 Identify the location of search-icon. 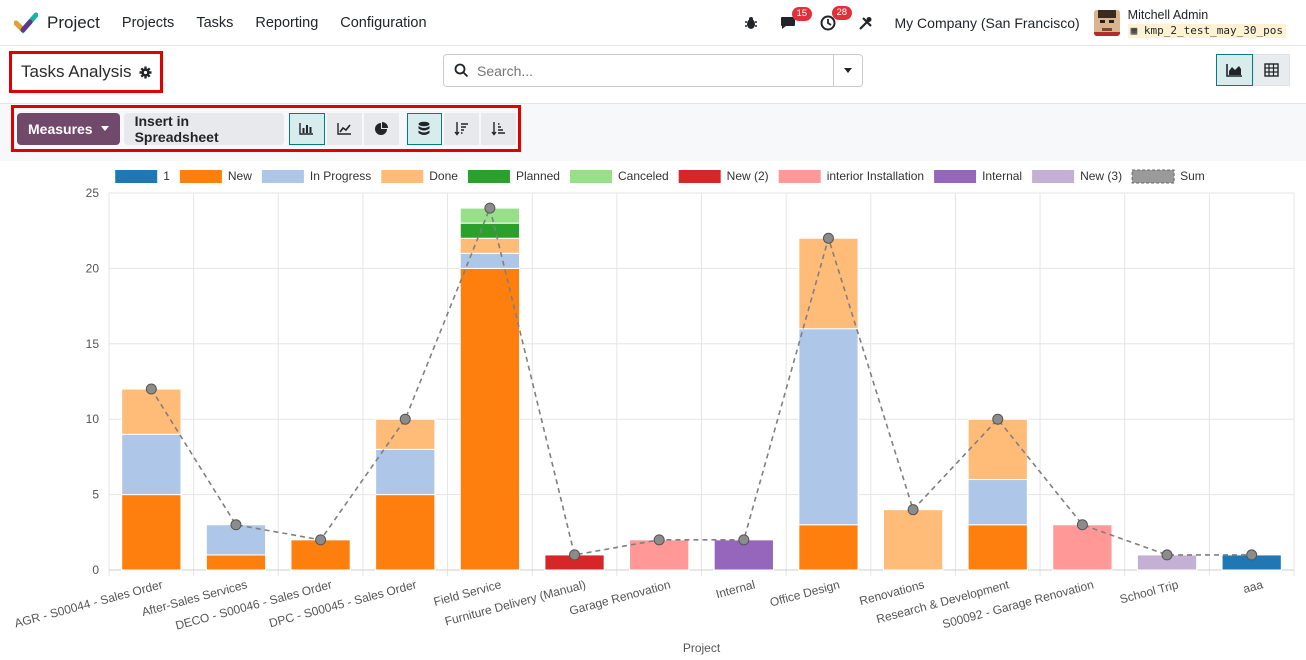
(461, 70).